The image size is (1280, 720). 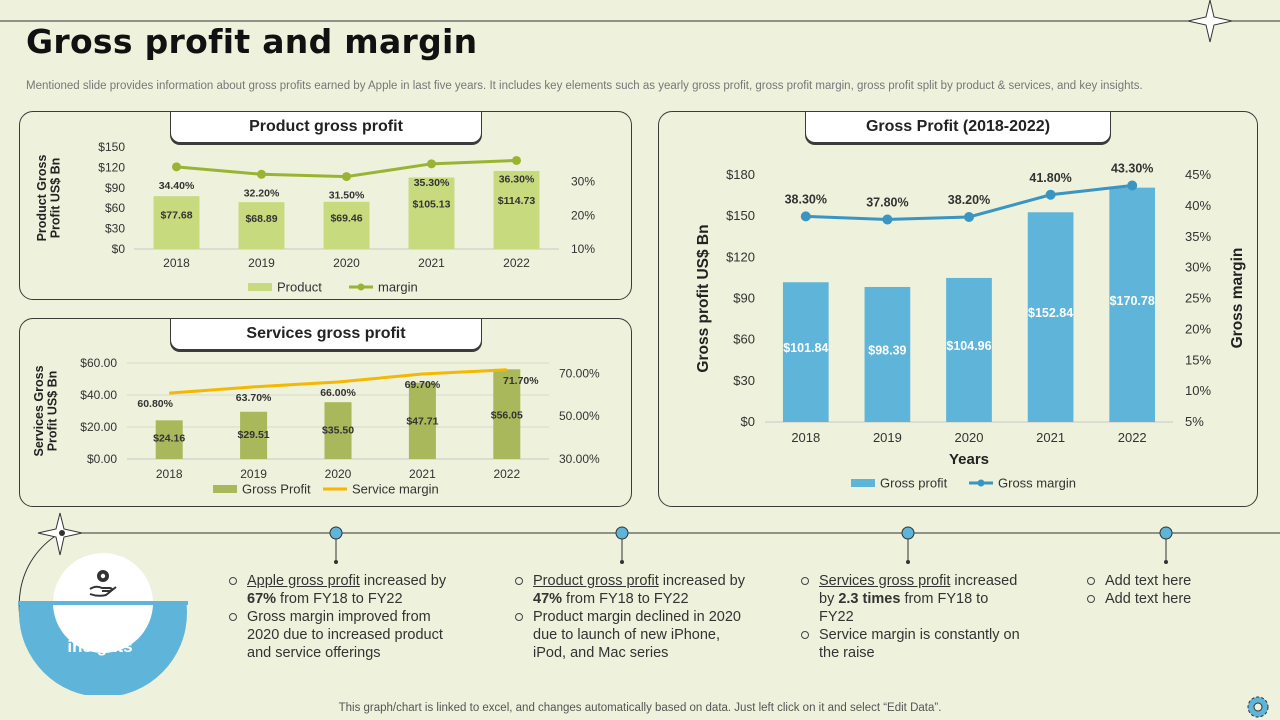 I want to click on margin-value-label: 36.30%, so click(x=517, y=179).